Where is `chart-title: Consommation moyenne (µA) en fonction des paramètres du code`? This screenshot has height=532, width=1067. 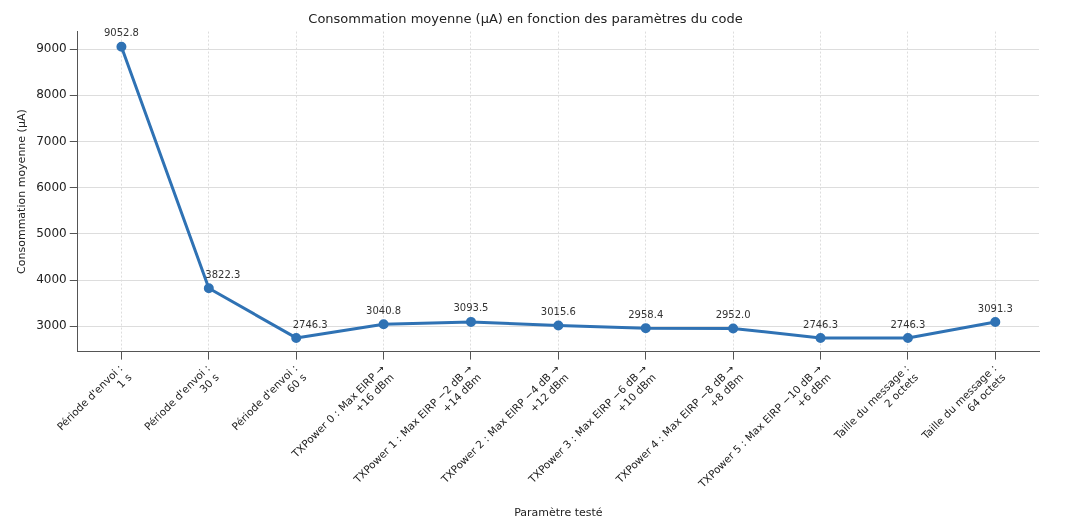 chart-title: Consommation moyenne (µA) en fonction des paramètres du code is located at coordinates (525, 19).